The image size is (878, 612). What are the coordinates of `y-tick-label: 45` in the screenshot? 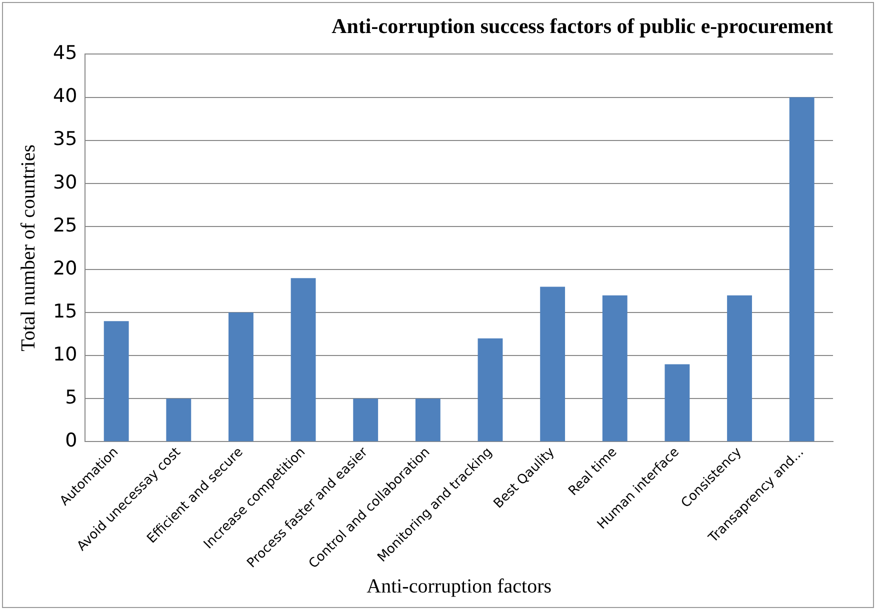 It's located at (65, 53).